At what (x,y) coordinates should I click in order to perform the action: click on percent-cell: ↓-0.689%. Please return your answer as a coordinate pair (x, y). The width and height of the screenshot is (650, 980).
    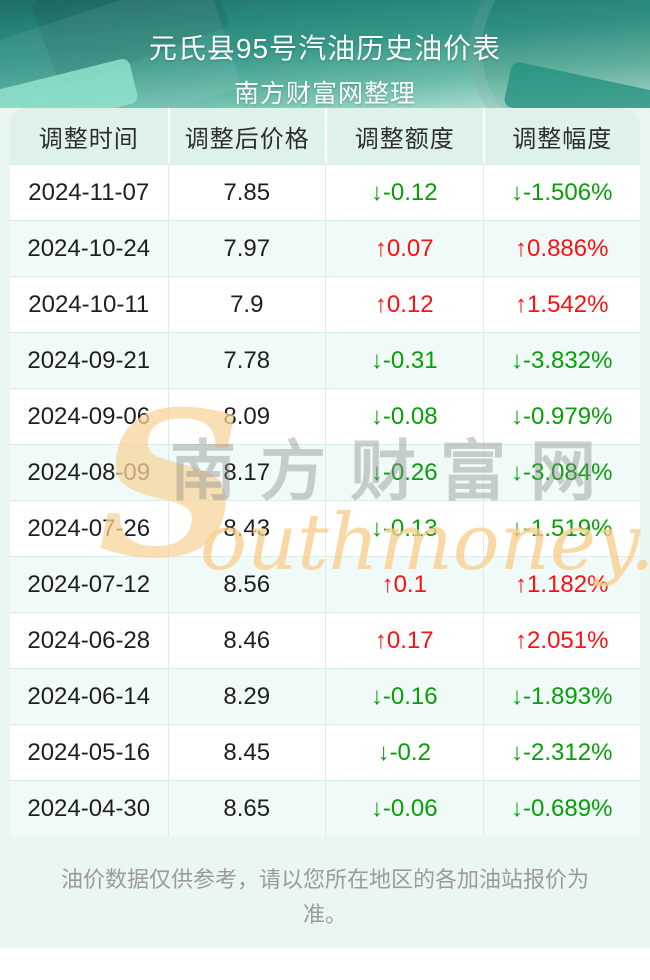
    Looking at the image, I should click on (561, 808).